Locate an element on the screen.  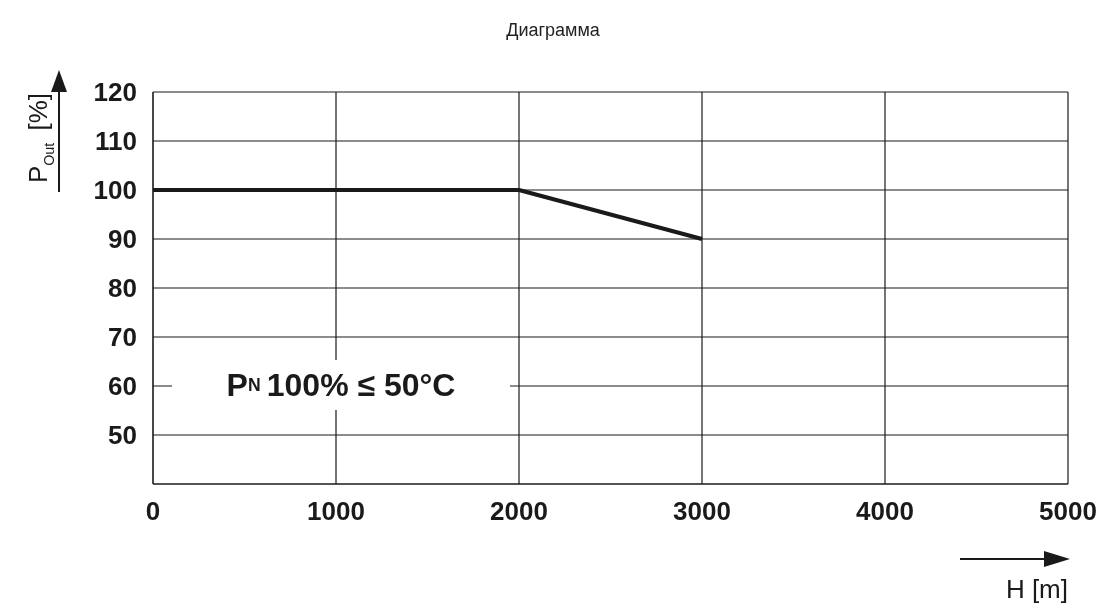
y-tick-label: 50 is located at coordinates (122, 435).